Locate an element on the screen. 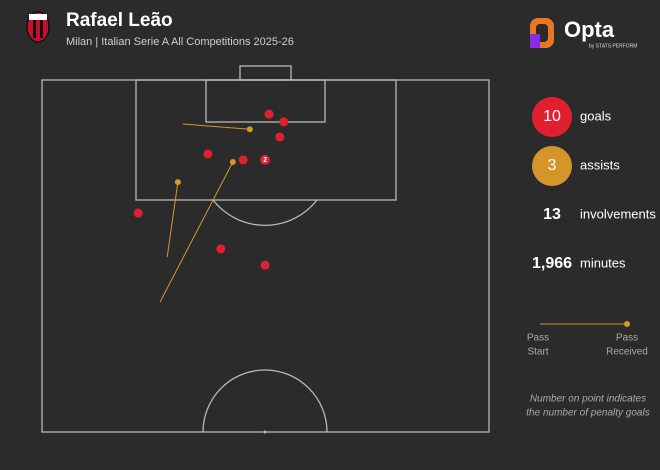  stat-value: 3 is located at coordinates (552, 165).